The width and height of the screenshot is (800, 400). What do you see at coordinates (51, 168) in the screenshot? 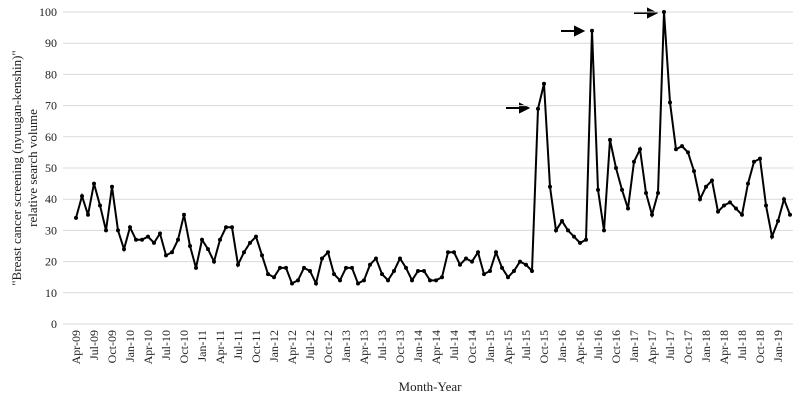
I see `y-tick-label: 50` at bounding box center [51, 168].